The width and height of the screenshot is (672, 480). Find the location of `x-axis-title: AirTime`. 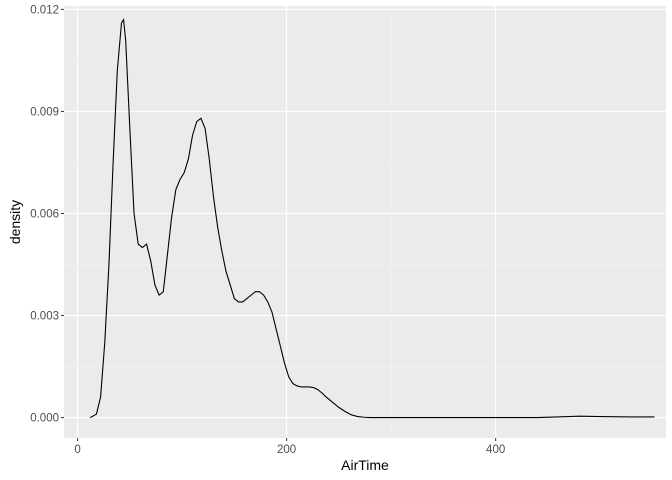

x-axis-title: AirTime is located at coordinates (365, 465).